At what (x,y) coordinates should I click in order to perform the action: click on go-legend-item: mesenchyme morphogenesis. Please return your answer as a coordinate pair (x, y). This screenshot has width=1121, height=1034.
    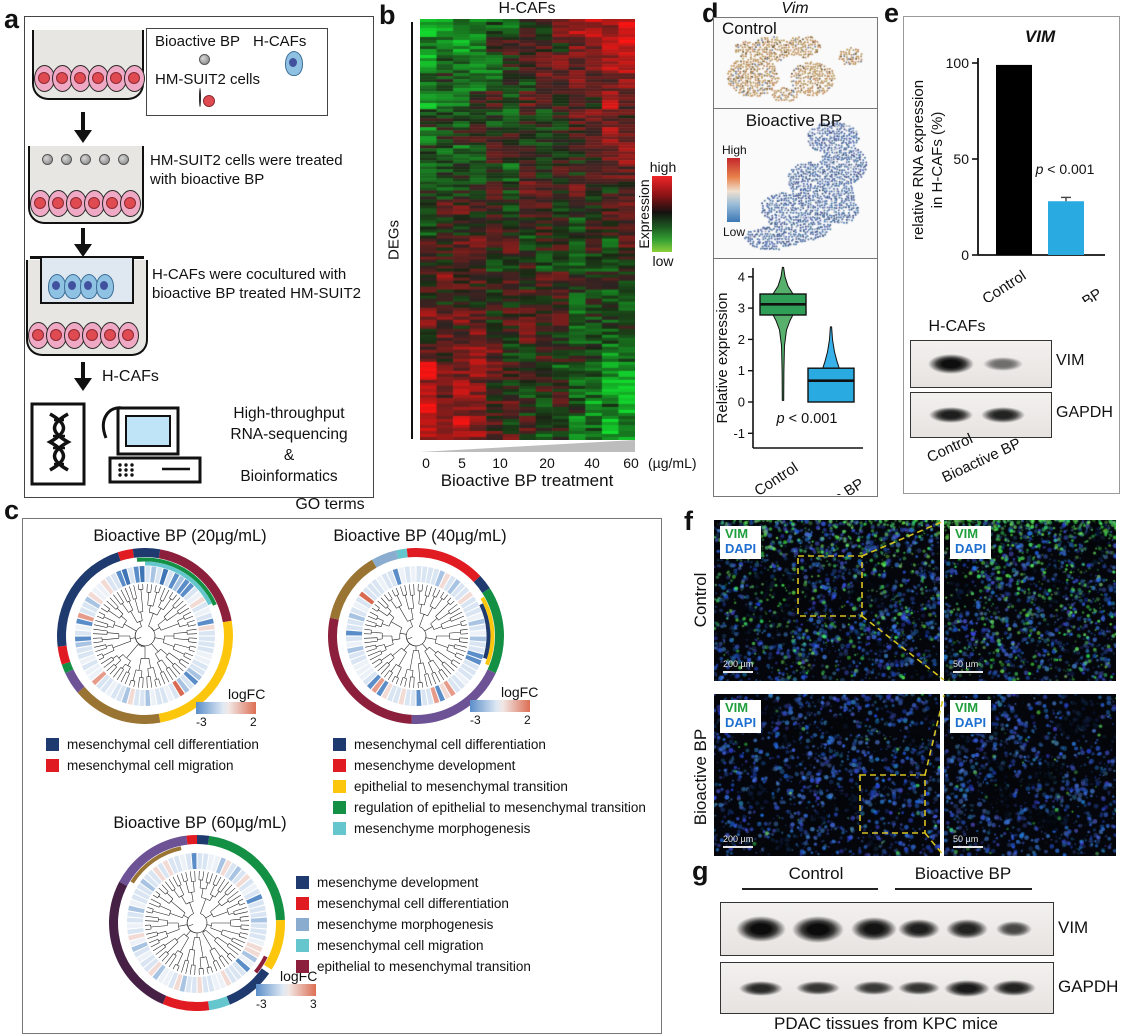
    Looking at the image, I should click on (413, 924).